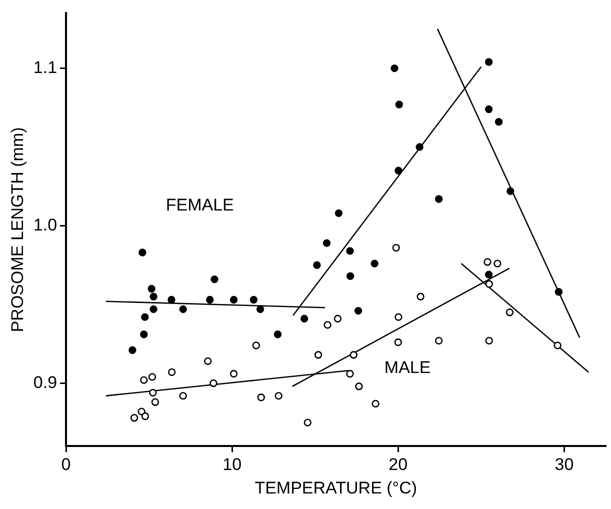  What do you see at coordinates (336, 488) in the screenshot?
I see `x-axis-title: TEMPERATURE (°C)` at bounding box center [336, 488].